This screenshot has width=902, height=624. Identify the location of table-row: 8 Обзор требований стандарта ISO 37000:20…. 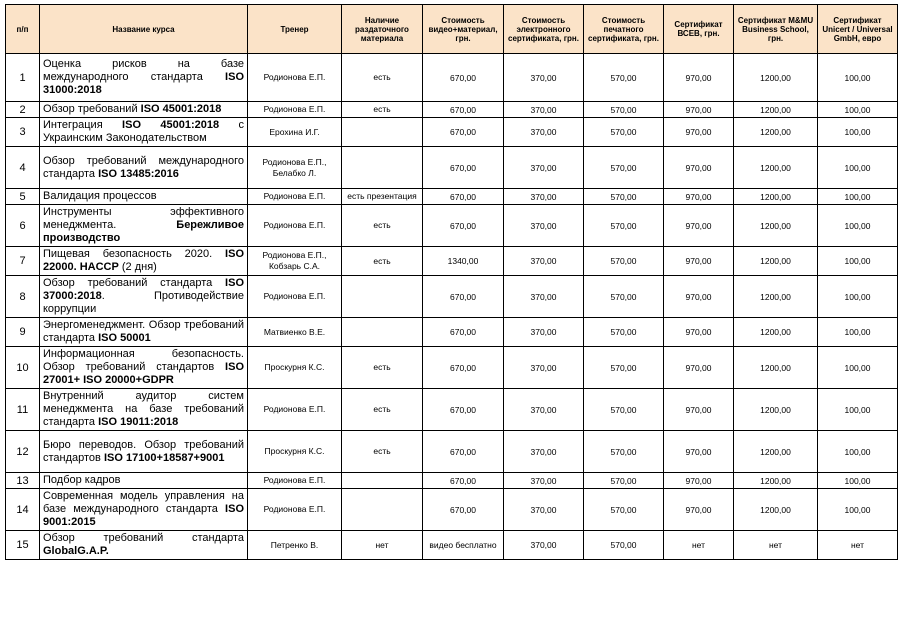
(451, 296).